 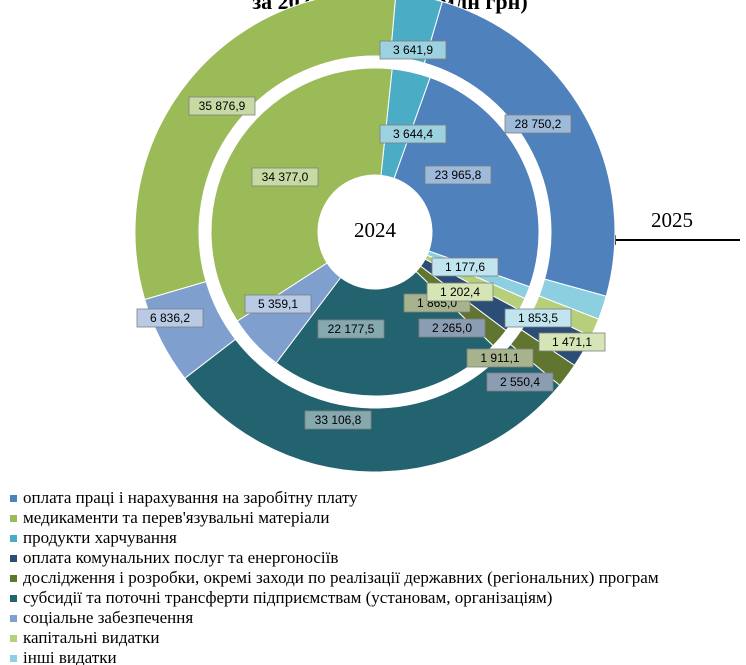 I want to click on legend-label: медикаменти та перев'язувальні матеріали, so click(x=176, y=517).